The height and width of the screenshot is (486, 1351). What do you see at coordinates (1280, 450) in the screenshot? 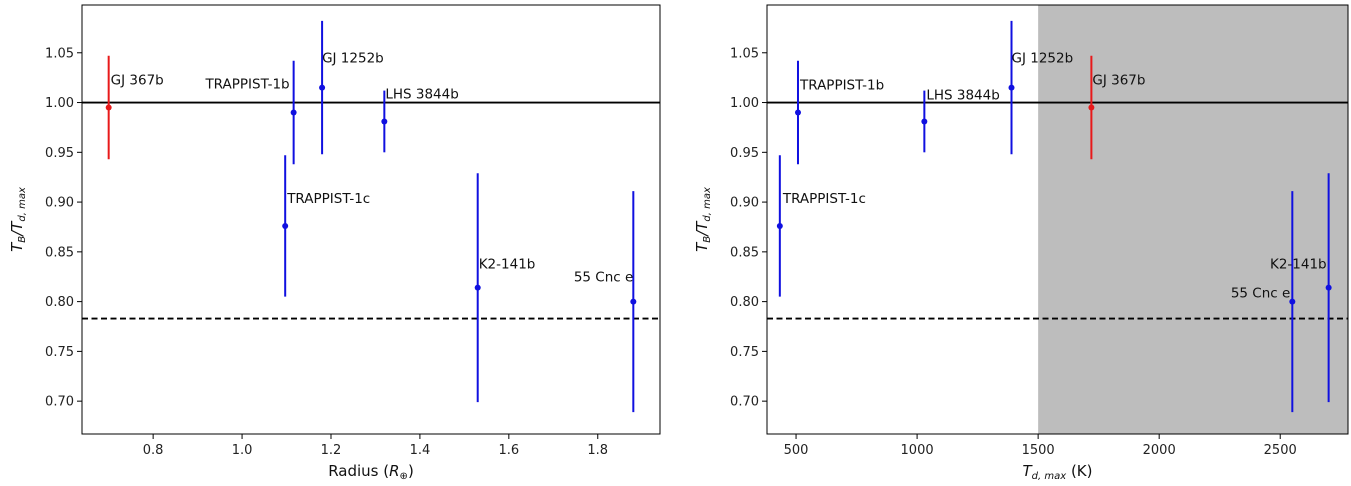
I see `x-tick-label: 2500` at bounding box center [1280, 450].